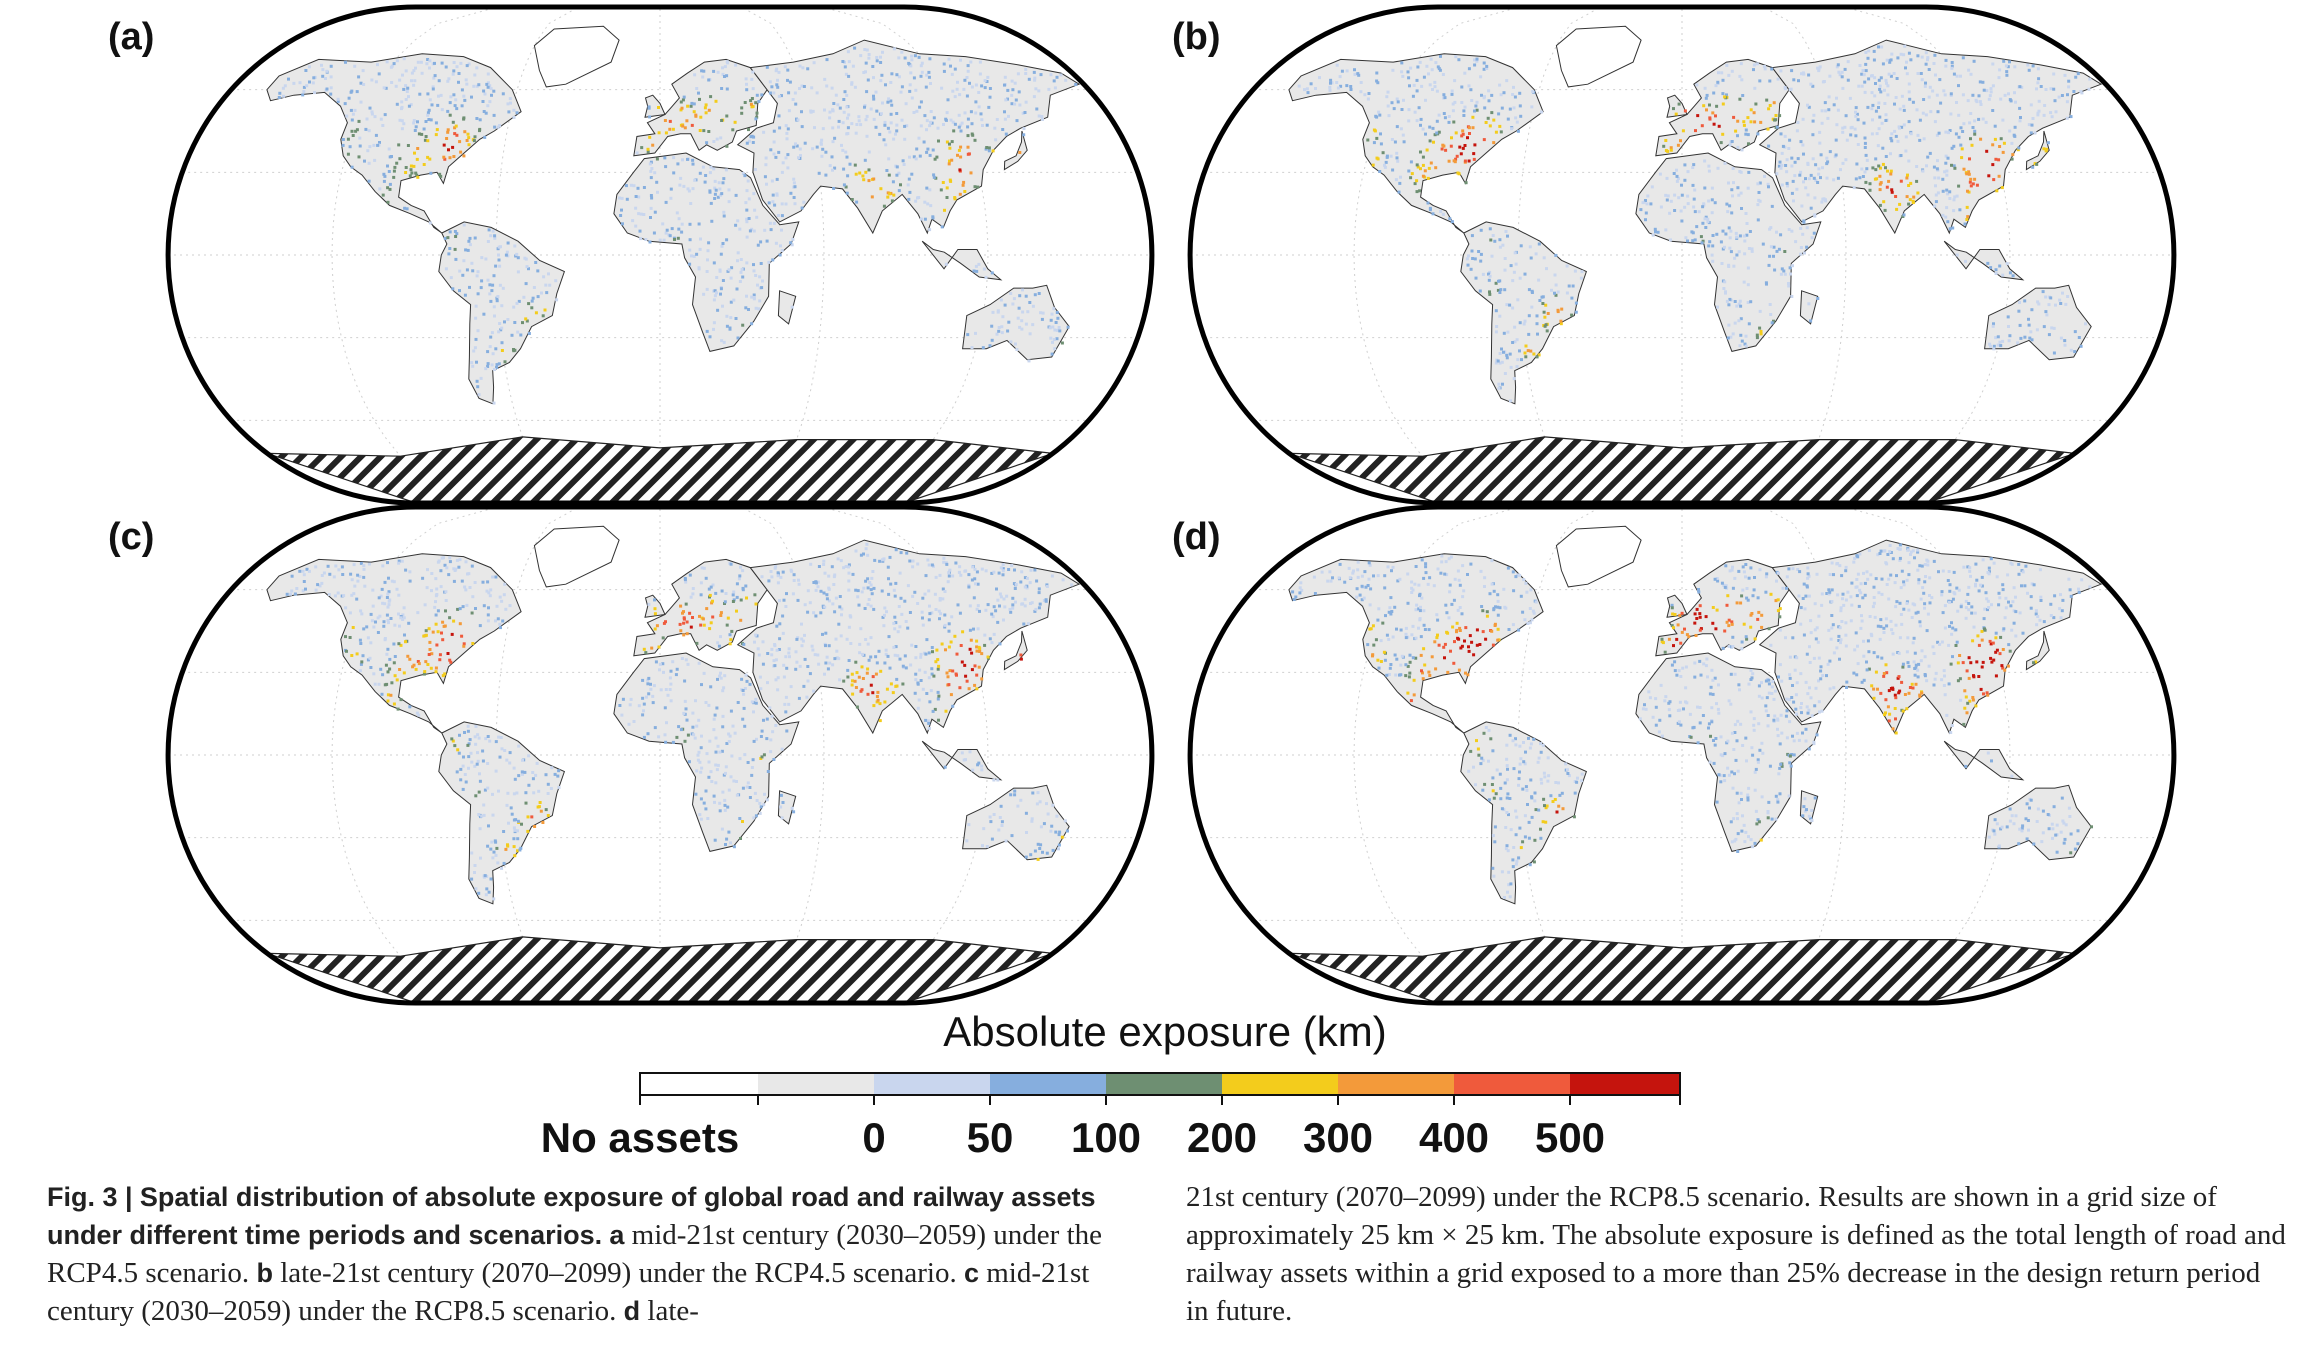  I want to click on legend-tick-300: 300, so click(1338, 1137).